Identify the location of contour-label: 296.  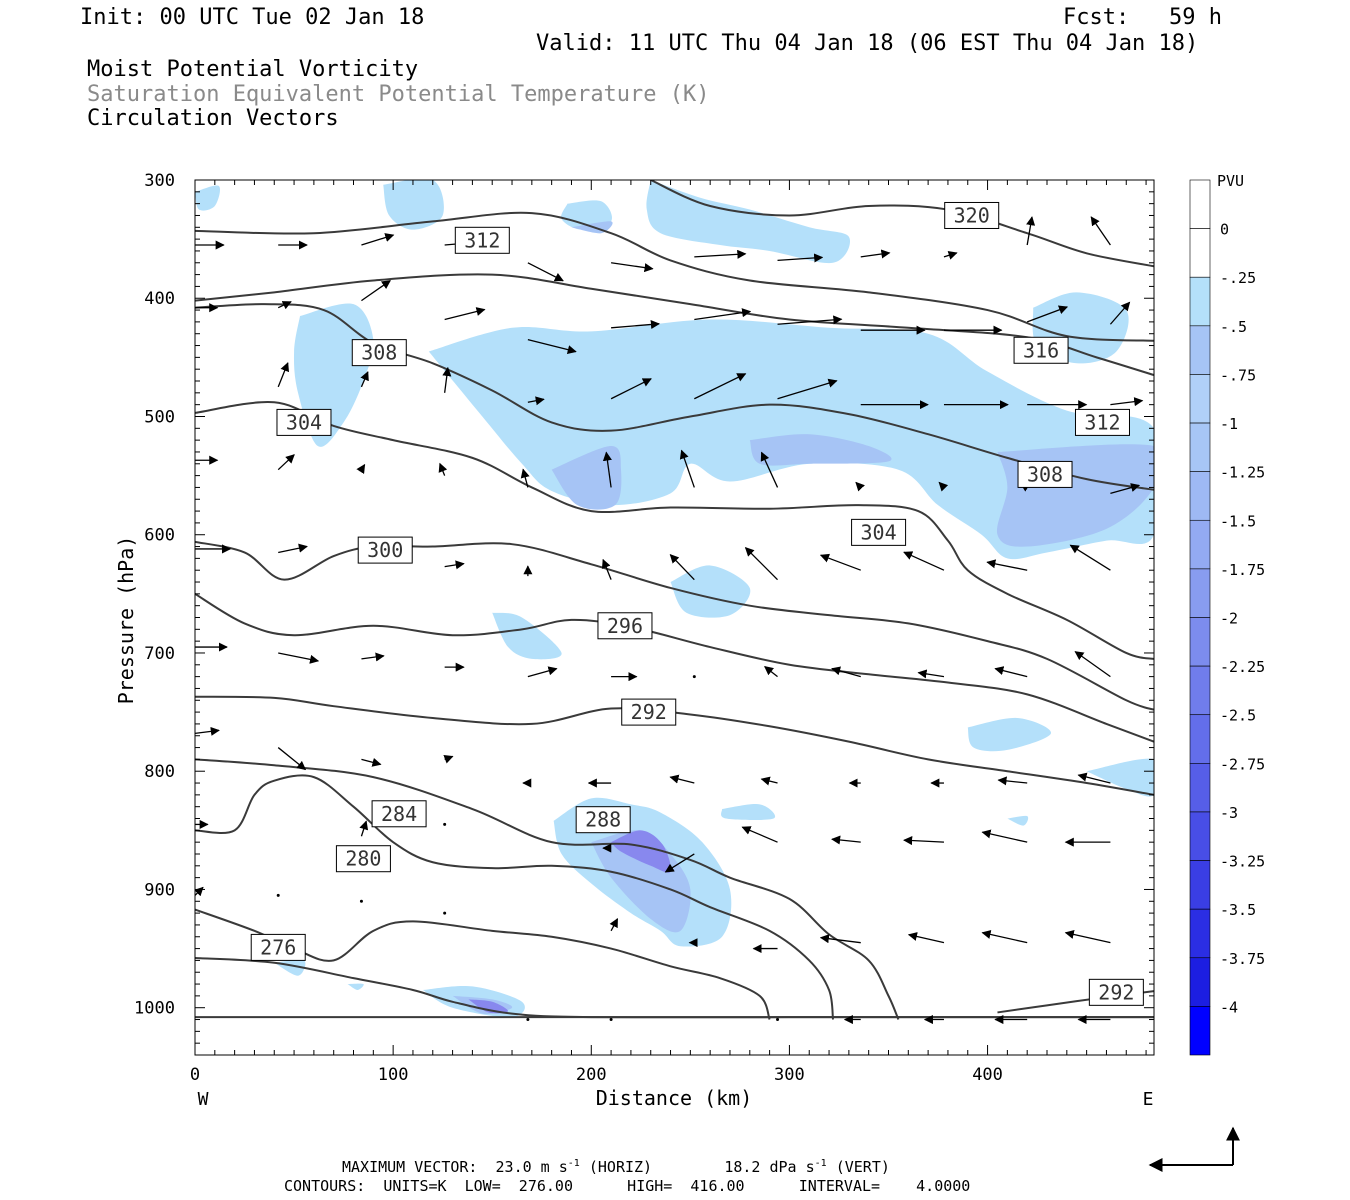
(625, 626).